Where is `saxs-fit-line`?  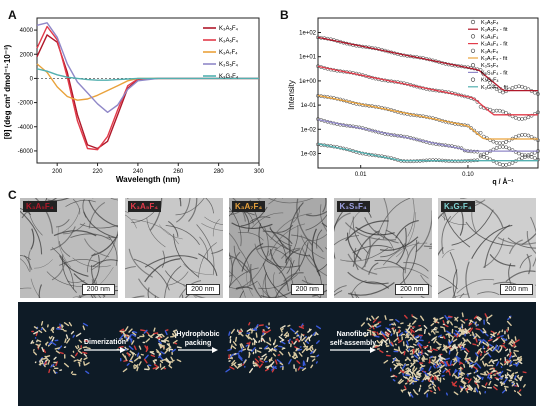
saxs-fit-line is located at coordinates (427, 152).